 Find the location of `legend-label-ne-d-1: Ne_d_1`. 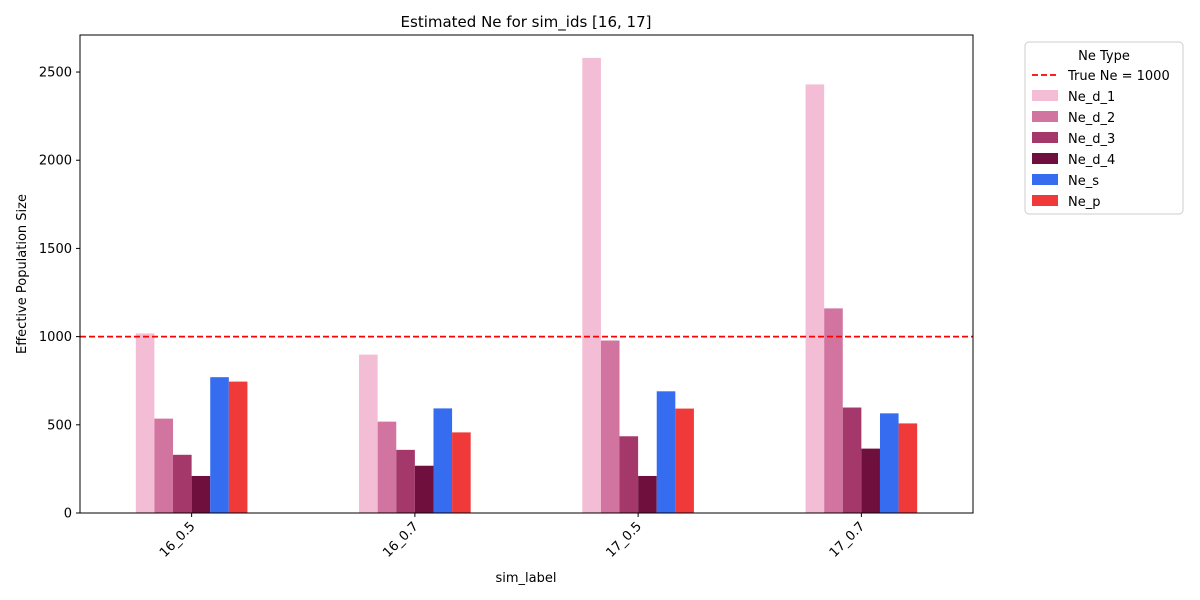

legend-label-ne-d-1: Ne_d_1 is located at coordinates (1091, 97).